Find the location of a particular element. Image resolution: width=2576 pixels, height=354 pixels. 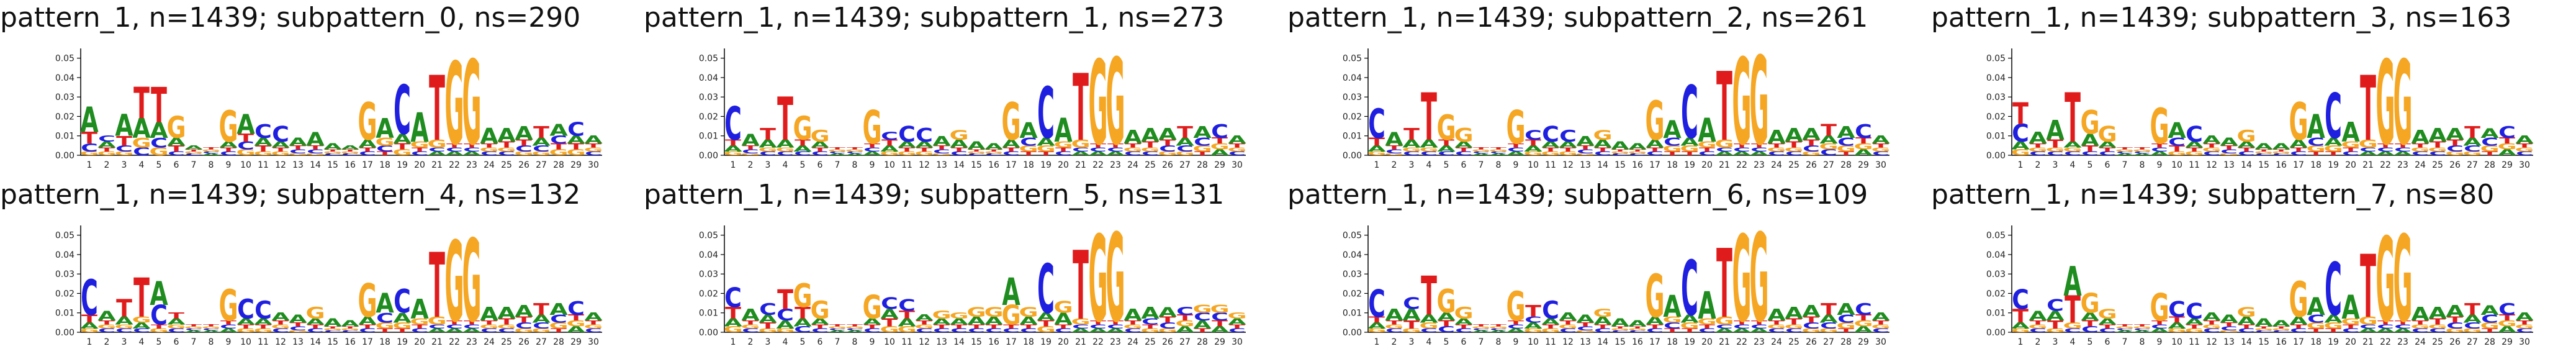

x-tick-label: 4 is located at coordinates (785, 342).